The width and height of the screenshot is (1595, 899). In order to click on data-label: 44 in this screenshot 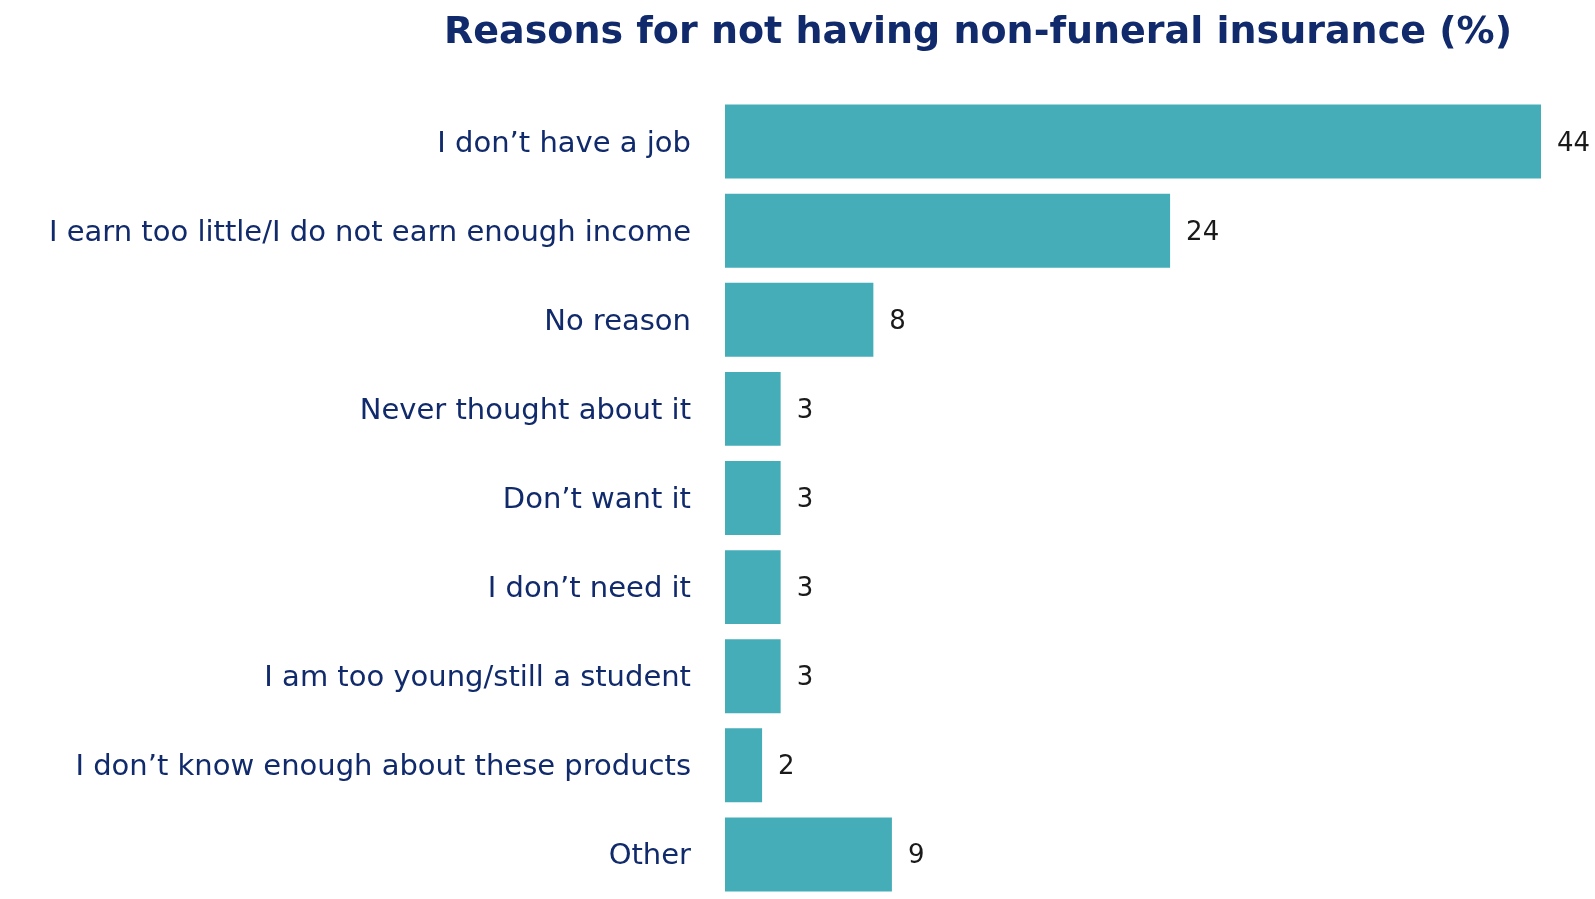, I will do `click(1574, 141)`.